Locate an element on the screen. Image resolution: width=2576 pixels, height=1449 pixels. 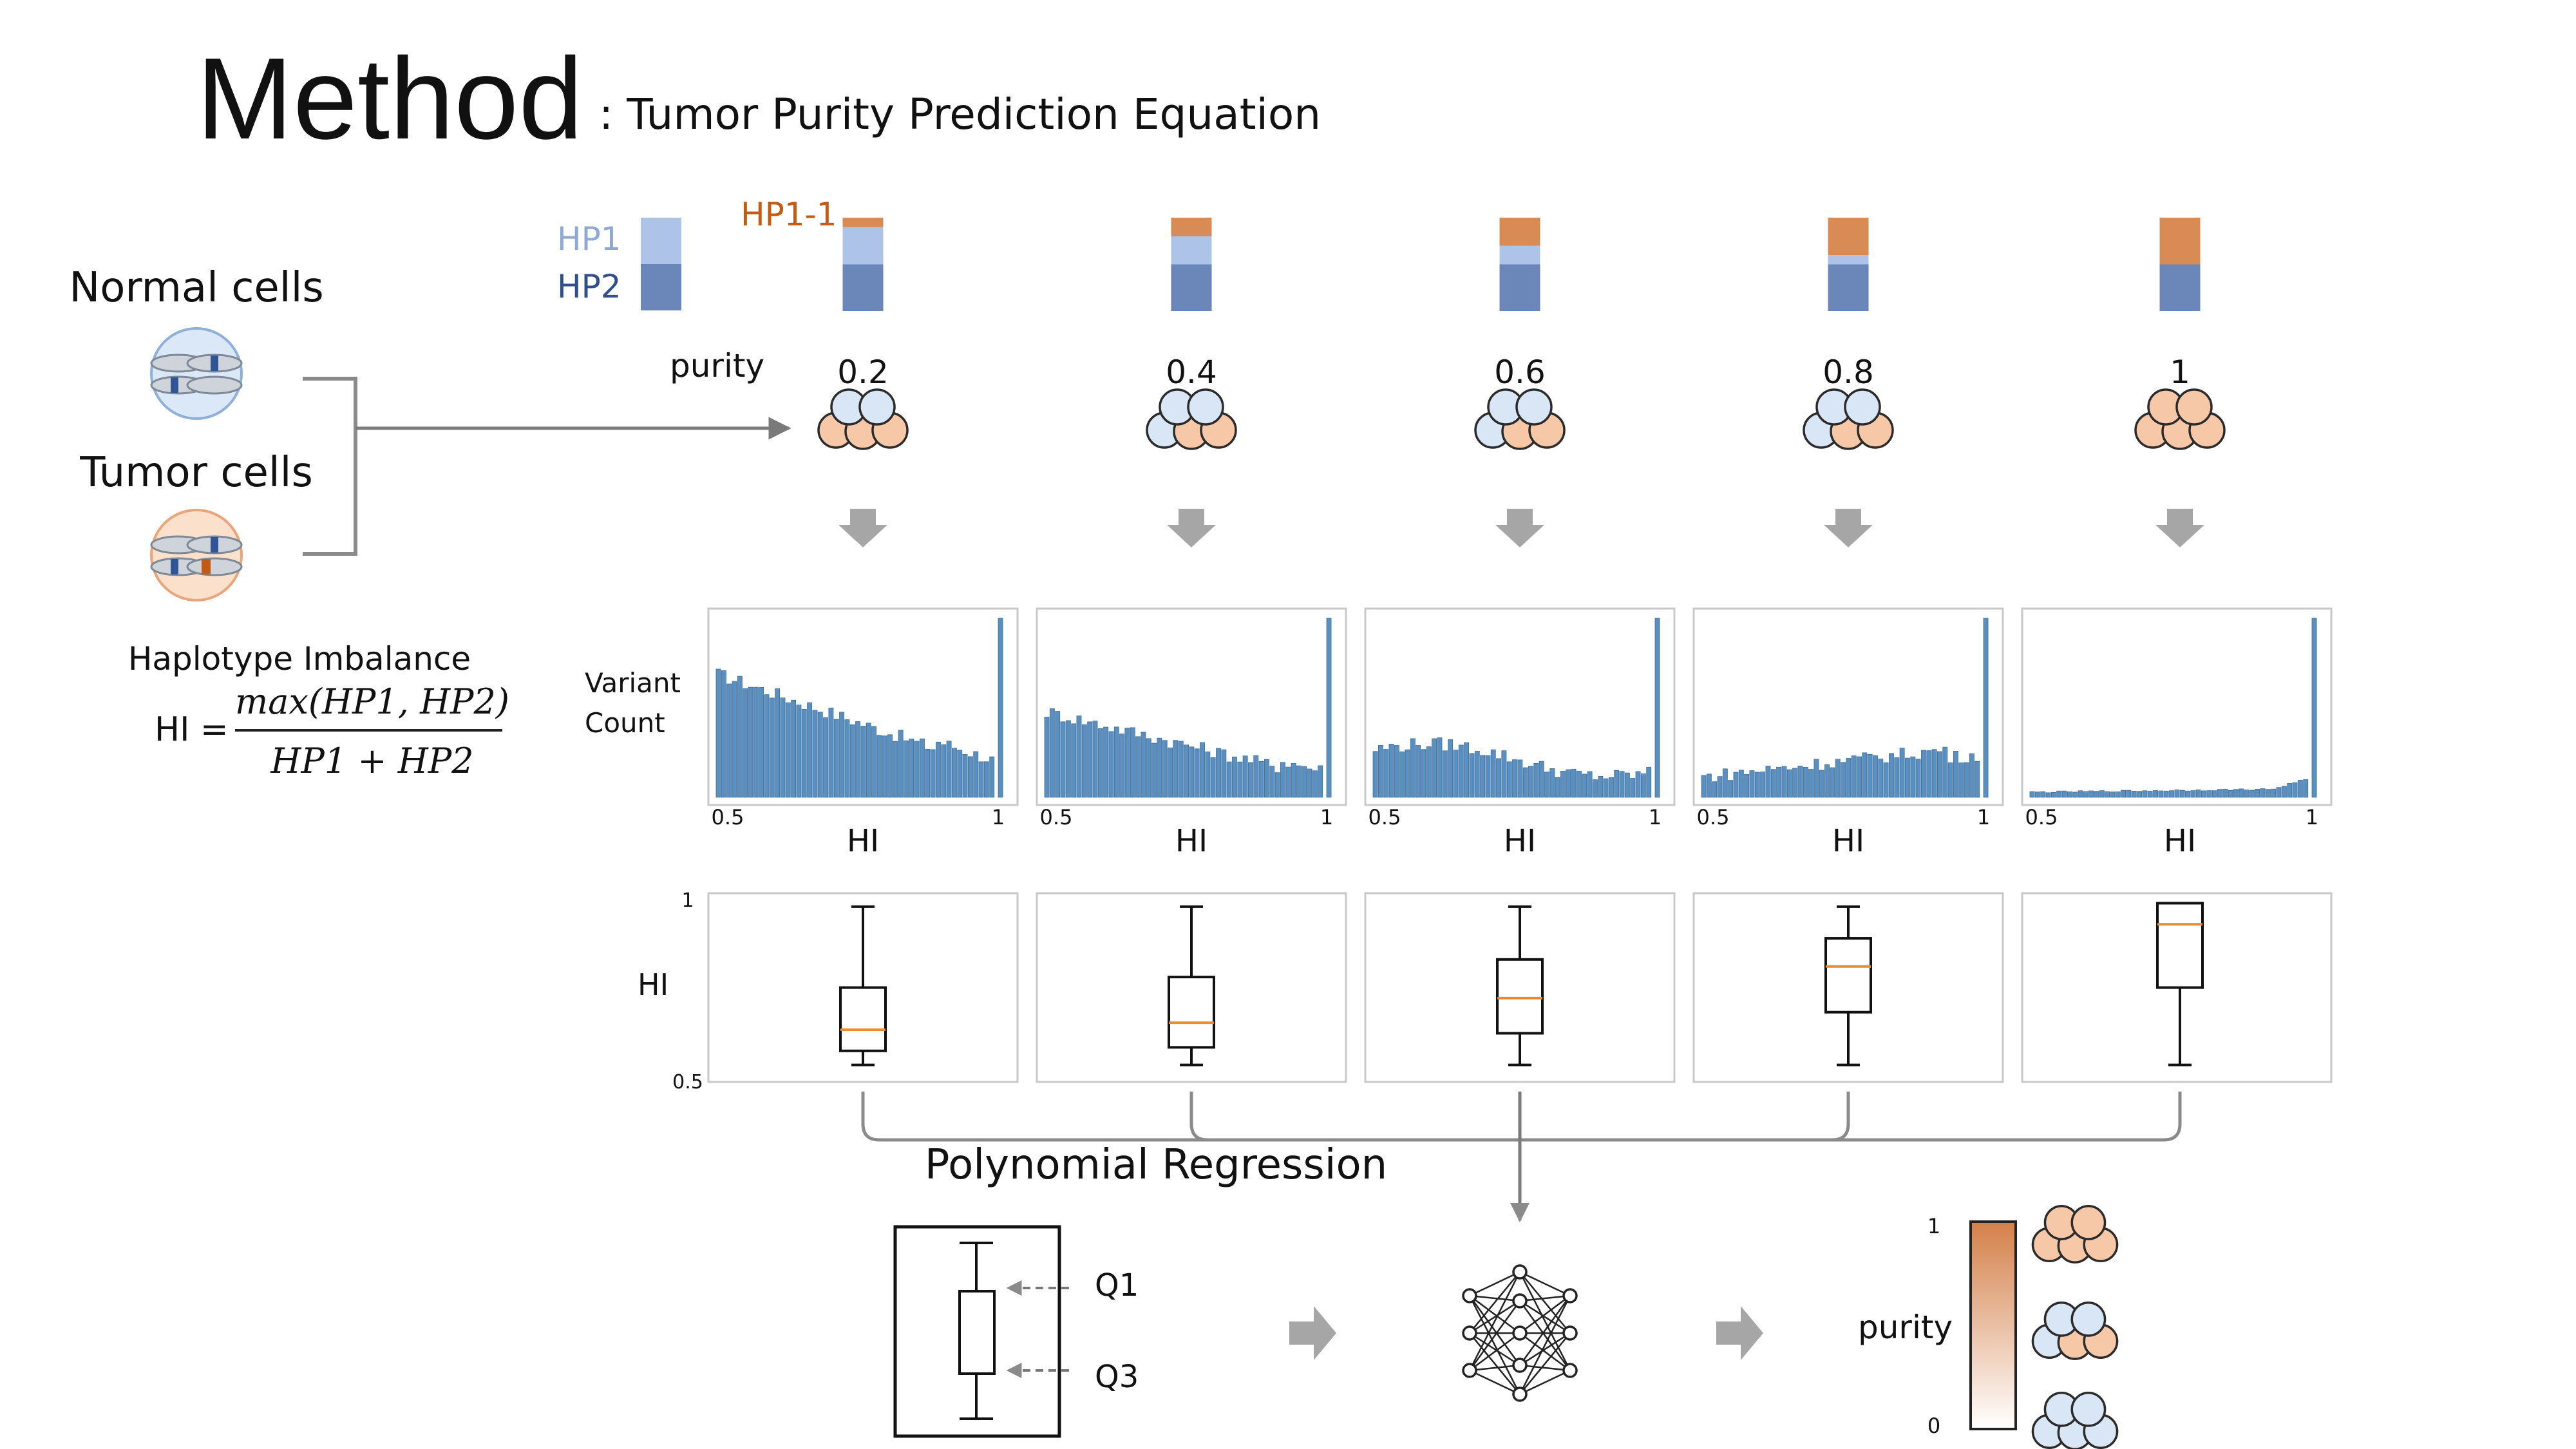
boxplot-4-box is located at coordinates (1848, 975).